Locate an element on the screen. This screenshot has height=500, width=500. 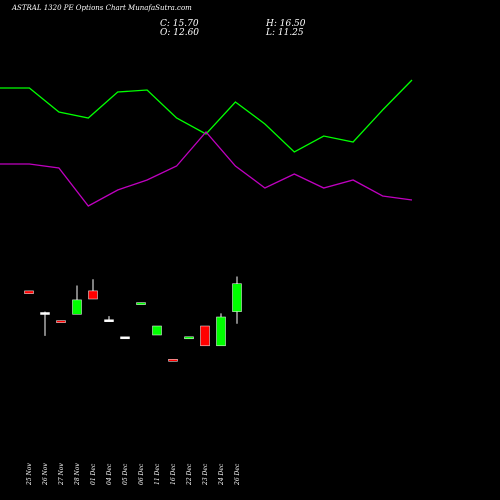
x-tick-label: 25 Nov is located at coordinates (29, 474).